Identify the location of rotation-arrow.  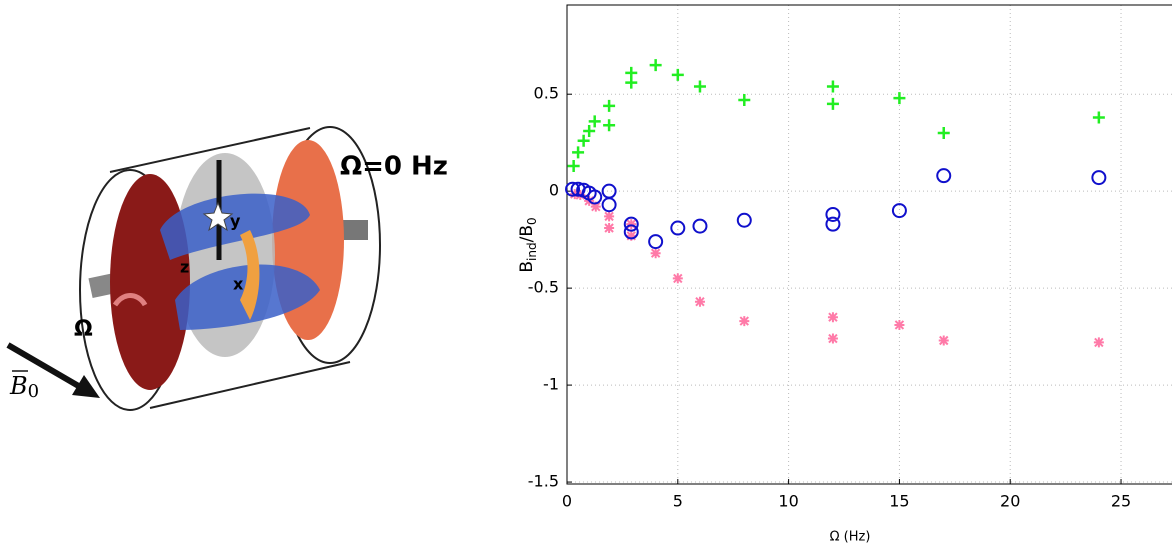
(130, 300).